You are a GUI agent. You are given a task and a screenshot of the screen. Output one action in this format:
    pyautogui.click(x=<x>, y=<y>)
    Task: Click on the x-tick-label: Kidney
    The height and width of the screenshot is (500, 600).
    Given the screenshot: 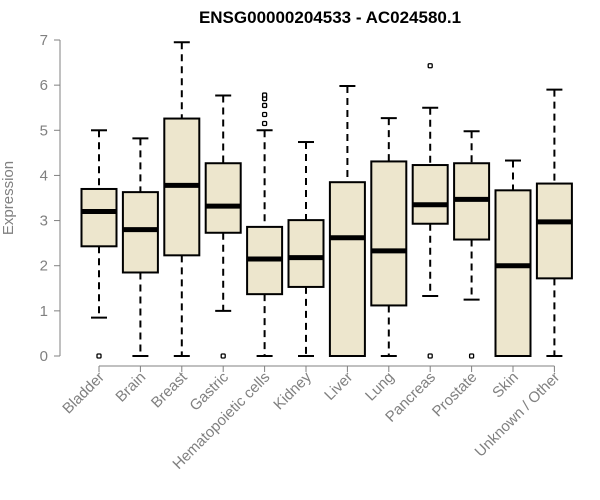 What is the action you would take?
    pyautogui.click(x=292, y=390)
    